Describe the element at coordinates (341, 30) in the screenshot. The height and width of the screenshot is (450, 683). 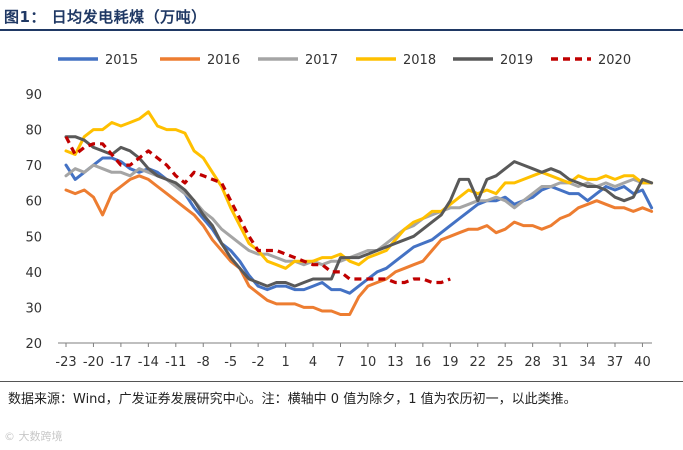
I see `title-rule` at that location.